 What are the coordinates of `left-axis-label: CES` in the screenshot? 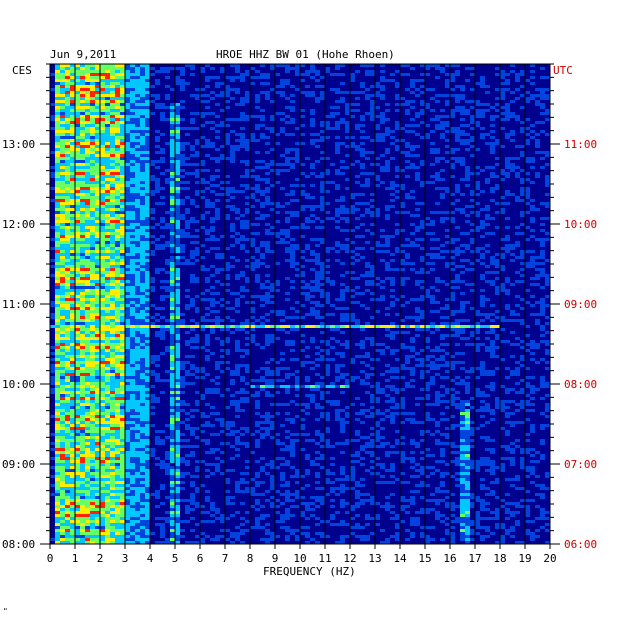 It's located at (22, 70).